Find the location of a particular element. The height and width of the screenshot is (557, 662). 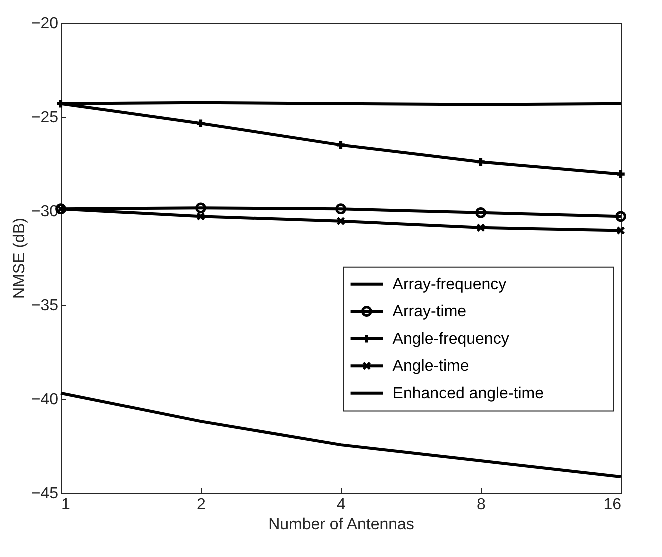

x-tick-label: 16 is located at coordinates (613, 505).